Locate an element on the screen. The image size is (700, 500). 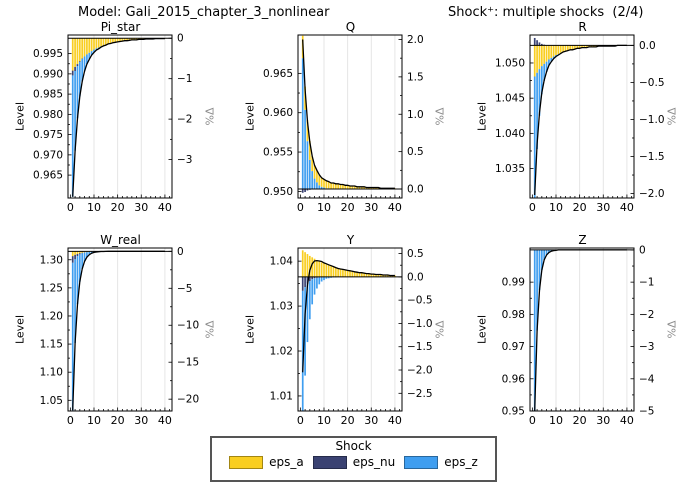
svg-text: −2.5 is located at coordinates (420, 394).